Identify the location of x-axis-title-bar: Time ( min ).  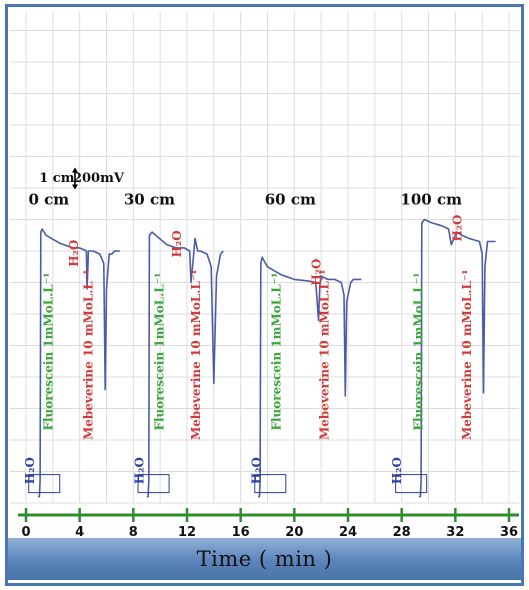
(264, 559).